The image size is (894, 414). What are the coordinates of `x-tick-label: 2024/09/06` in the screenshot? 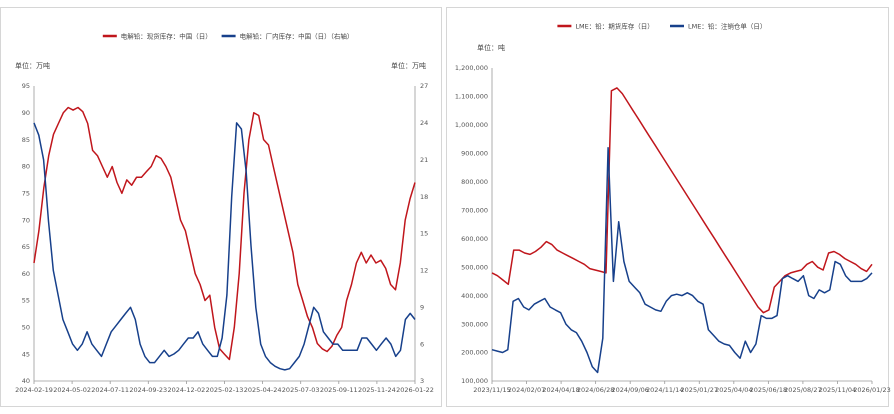 It's located at (629, 390).